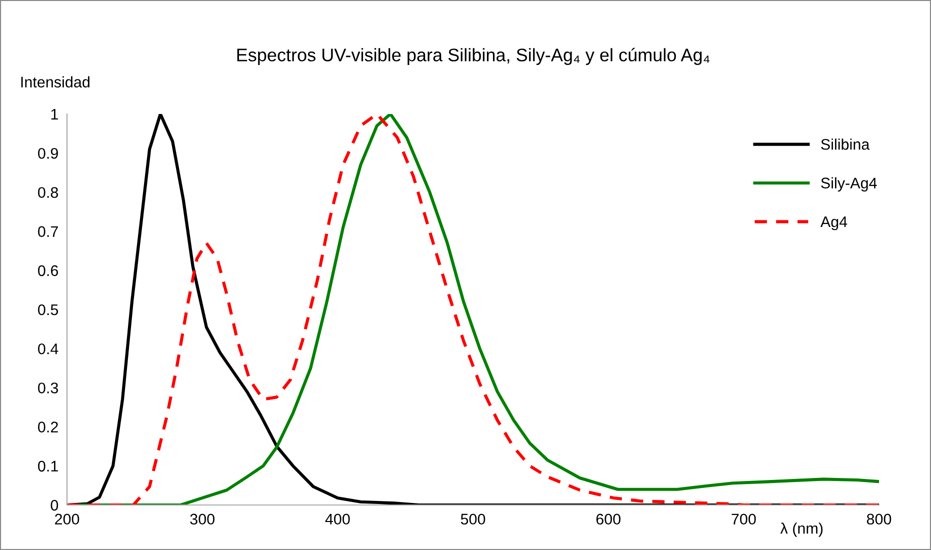 The width and height of the screenshot is (931, 550). What do you see at coordinates (48, 427) in the screenshot?
I see `y-tick-label: 0.2` at bounding box center [48, 427].